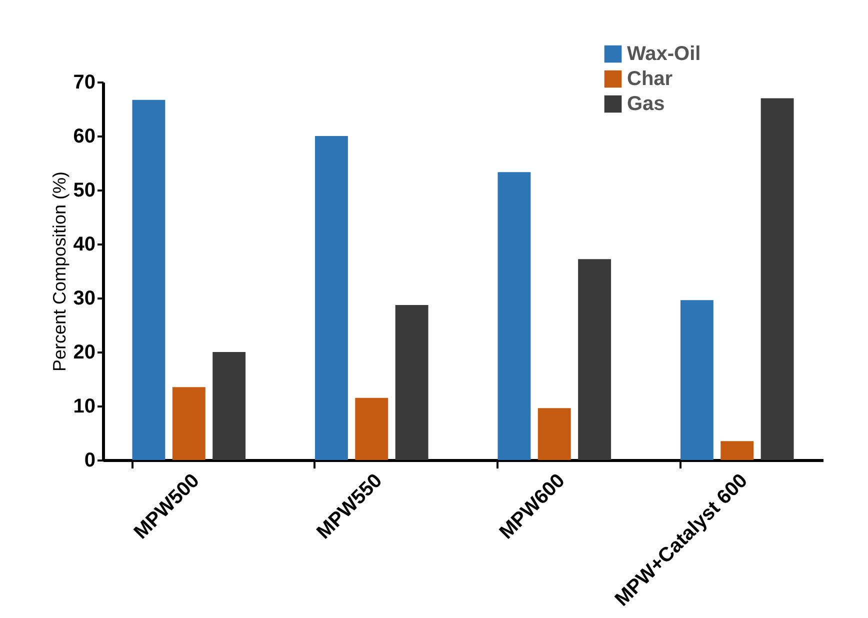 The height and width of the screenshot is (618, 868). What do you see at coordinates (84, 299) in the screenshot?
I see `y-tick-label: 30` at bounding box center [84, 299].